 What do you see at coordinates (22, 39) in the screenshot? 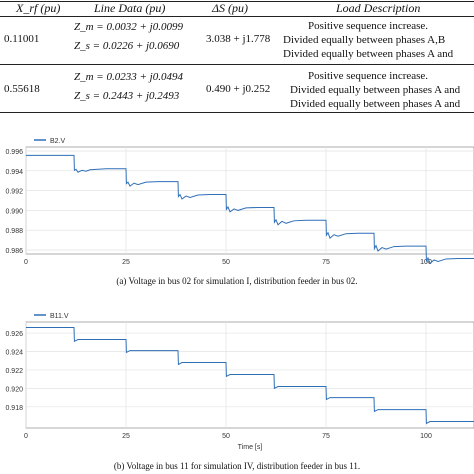
I see `row1-xrf: 0.11001` at bounding box center [22, 39].